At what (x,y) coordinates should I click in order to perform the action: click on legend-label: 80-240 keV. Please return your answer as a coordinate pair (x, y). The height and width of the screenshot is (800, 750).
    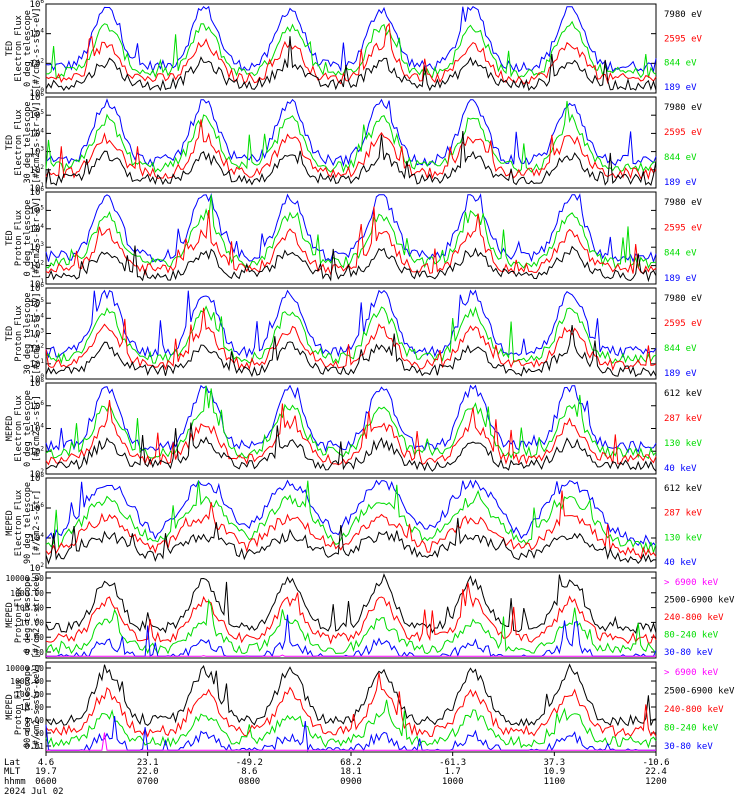
    Looking at the image, I should click on (691, 636).